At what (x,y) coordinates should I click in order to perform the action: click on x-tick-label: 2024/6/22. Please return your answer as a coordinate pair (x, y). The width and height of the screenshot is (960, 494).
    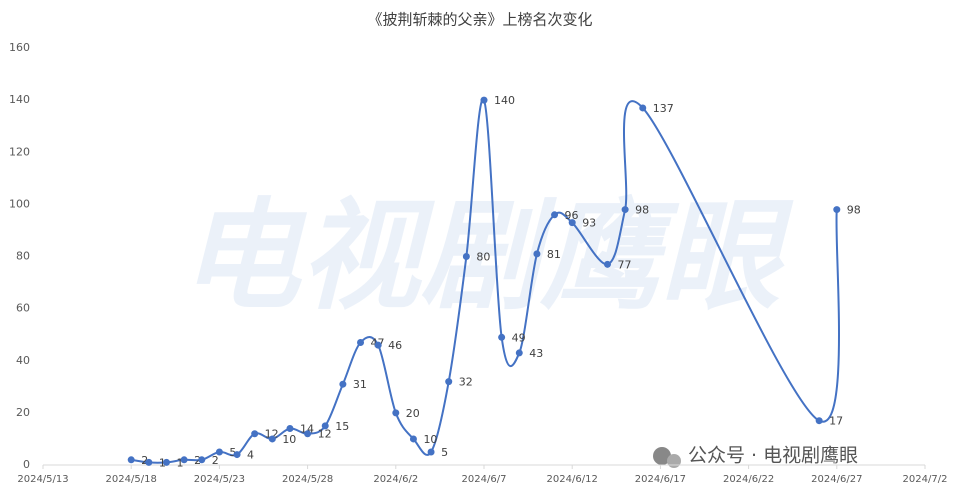
    Looking at the image, I should click on (748, 479).